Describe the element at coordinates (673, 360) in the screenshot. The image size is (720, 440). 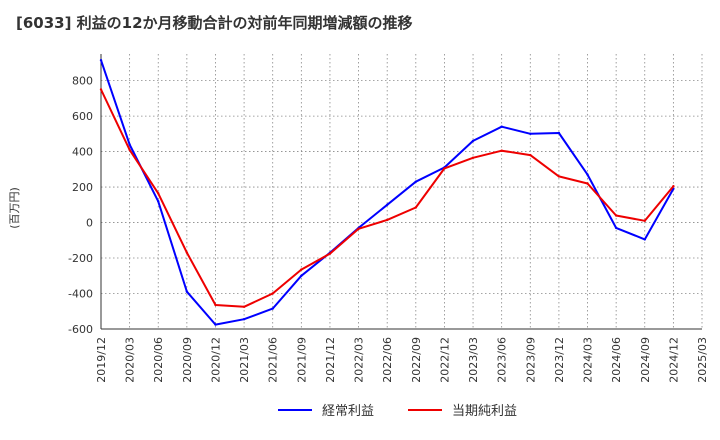
I see `x-tick-label: 2024/12` at that location.